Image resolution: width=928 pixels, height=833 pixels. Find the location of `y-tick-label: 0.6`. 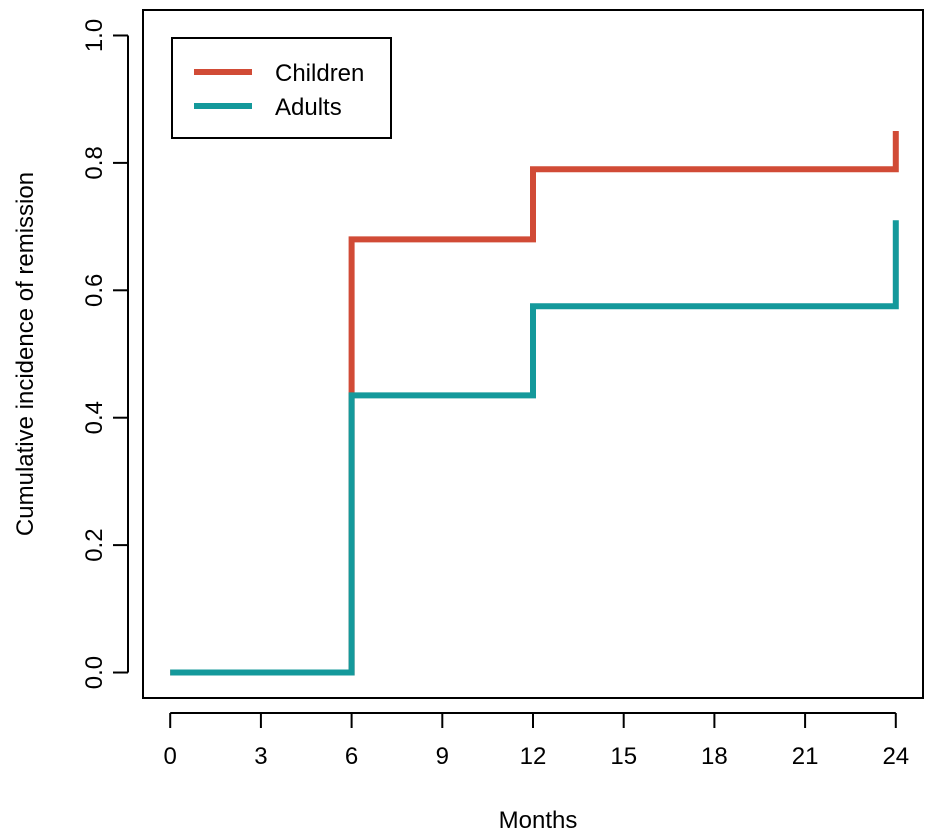

y-tick-label: 0.6 is located at coordinates (94, 290).